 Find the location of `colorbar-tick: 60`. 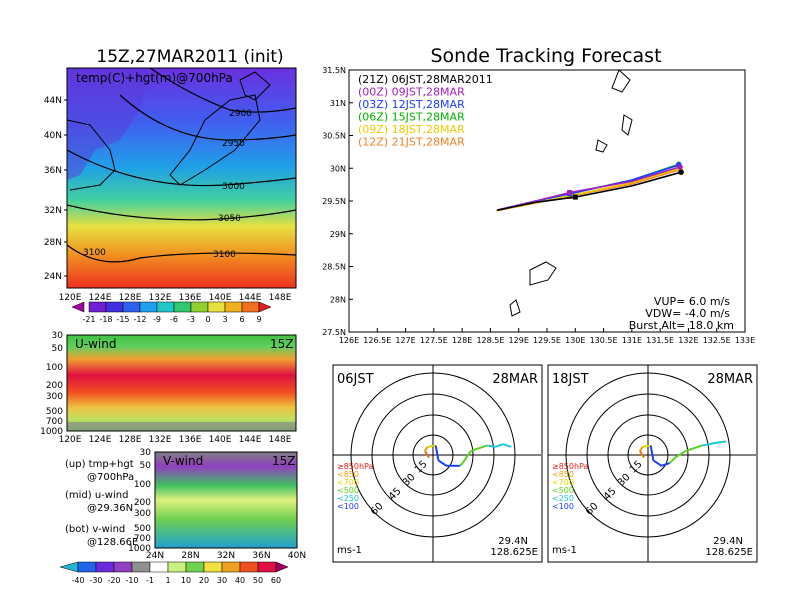

colorbar-tick: 60 is located at coordinates (276, 580).